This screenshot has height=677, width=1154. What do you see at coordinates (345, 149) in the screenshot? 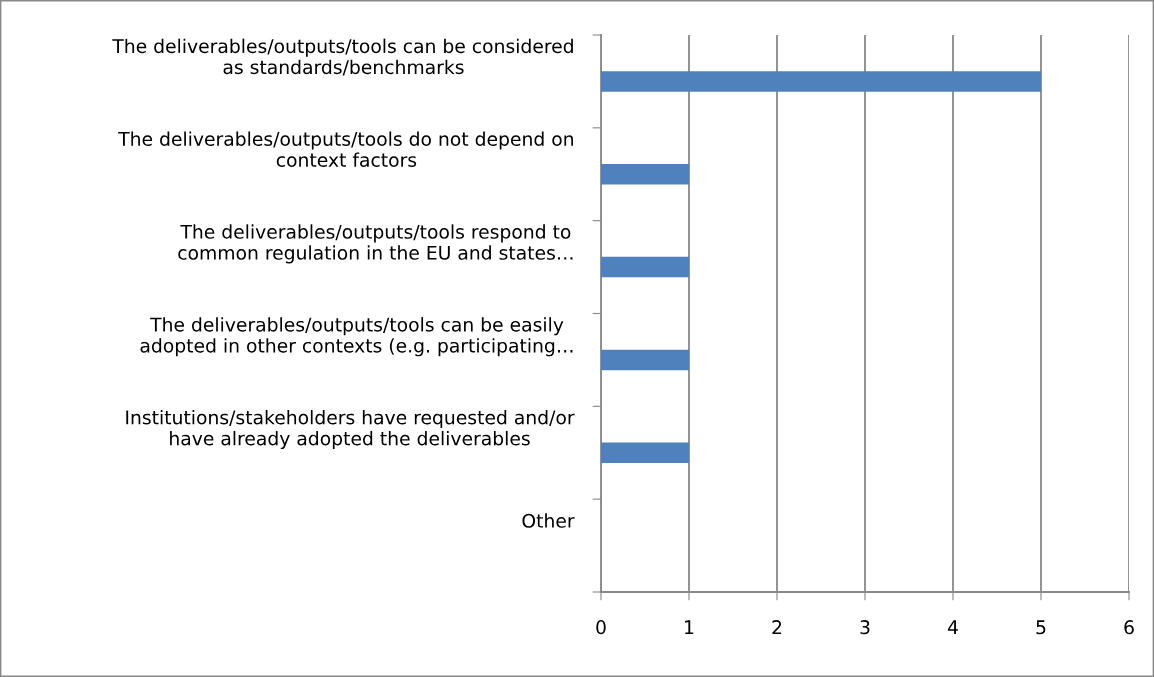
I see `y-tick-label: The deliverables/outputs/tools do not depend on context factors` at bounding box center [345, 149].